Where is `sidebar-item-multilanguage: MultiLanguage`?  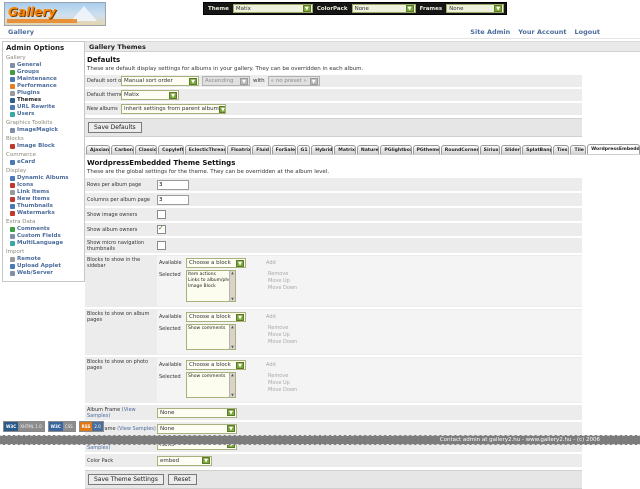 sidebar-item-multilanguage: MultiLanguage is located at coordinates (46, 243).